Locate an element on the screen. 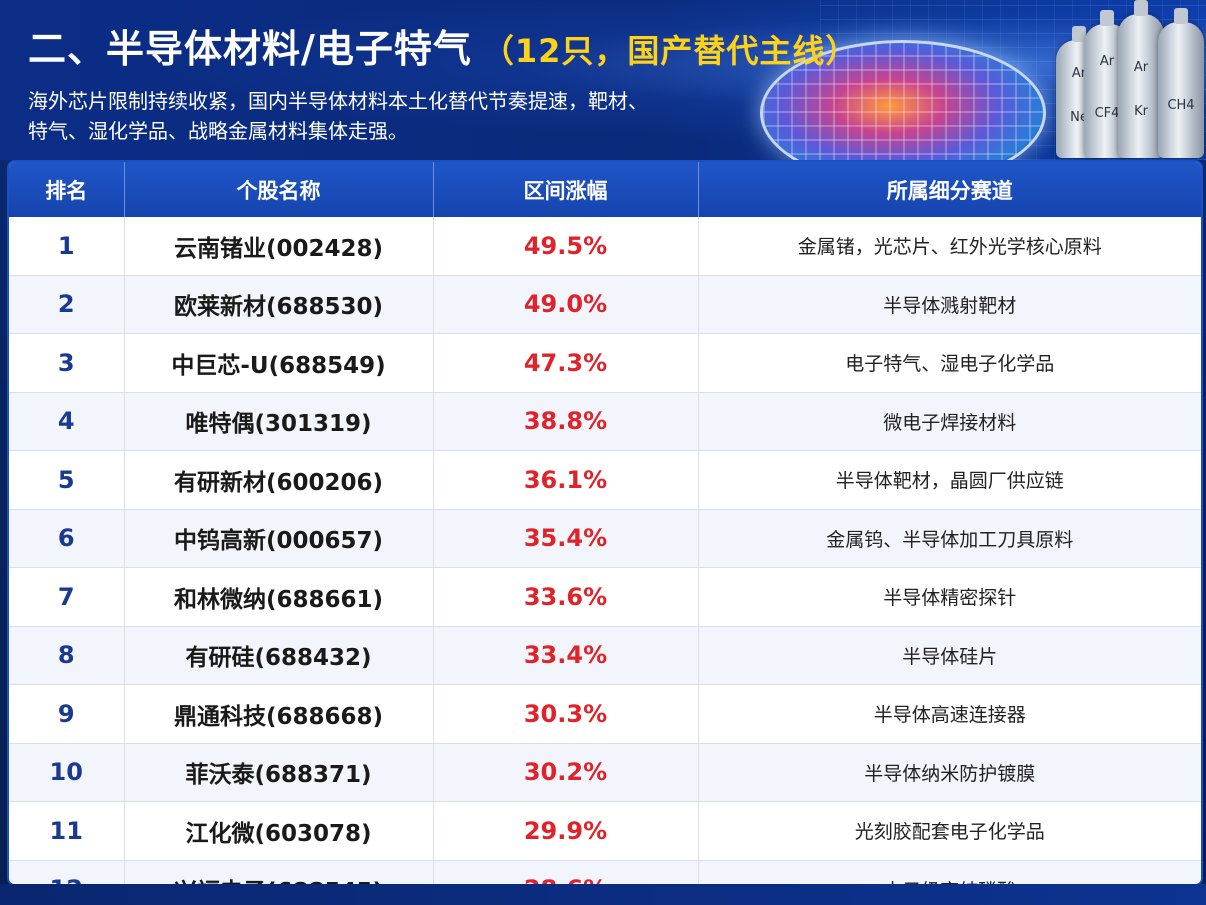  gain-cell: 49.0% is located at coordinates (566, 304).